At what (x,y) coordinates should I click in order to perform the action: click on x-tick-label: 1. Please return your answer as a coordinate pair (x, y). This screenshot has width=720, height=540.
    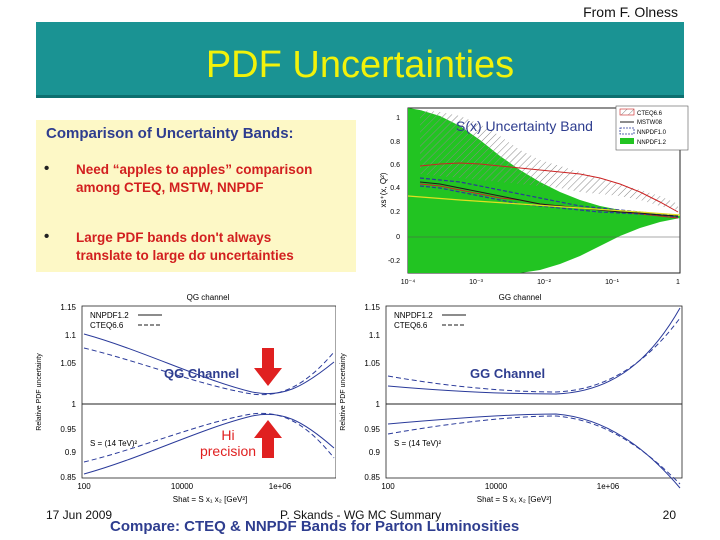
    Looking at the image, I should click on (678, 282).